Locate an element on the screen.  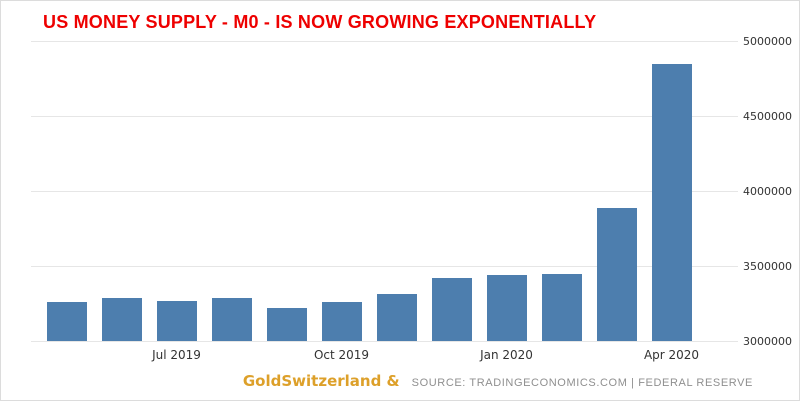
brand-watermark: GoldSwitzerland & is located at coordinates (321, 381).